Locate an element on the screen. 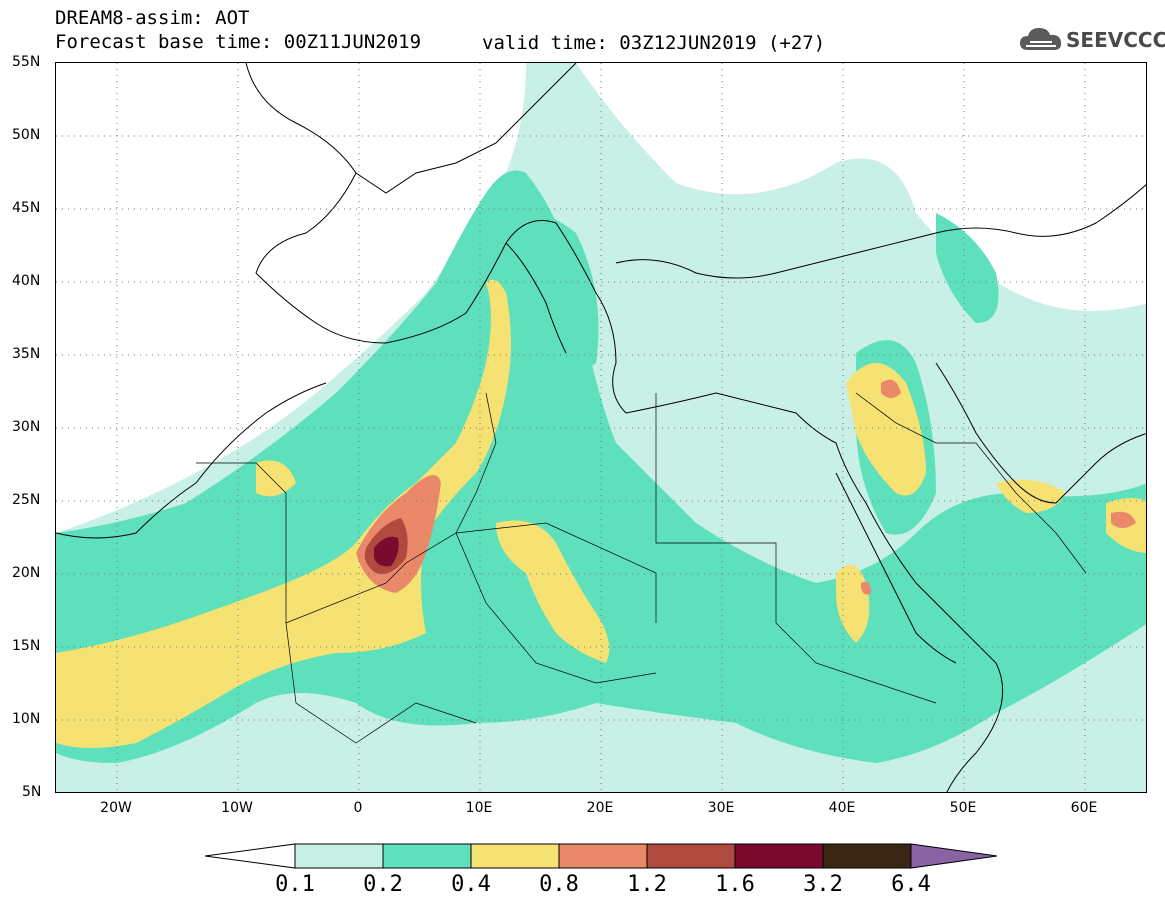 Image resolution: width=1165 pixels, height=905 pixels. colorbar-low-arrow is located at coordinates (250, 856).